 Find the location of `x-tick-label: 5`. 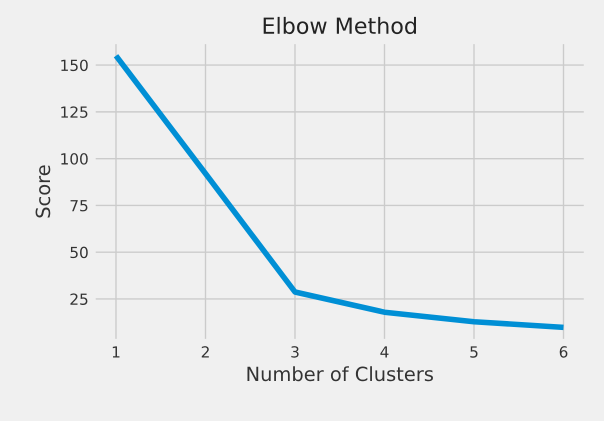

x-tick-label: 5 is located at coordinates (474, 352).